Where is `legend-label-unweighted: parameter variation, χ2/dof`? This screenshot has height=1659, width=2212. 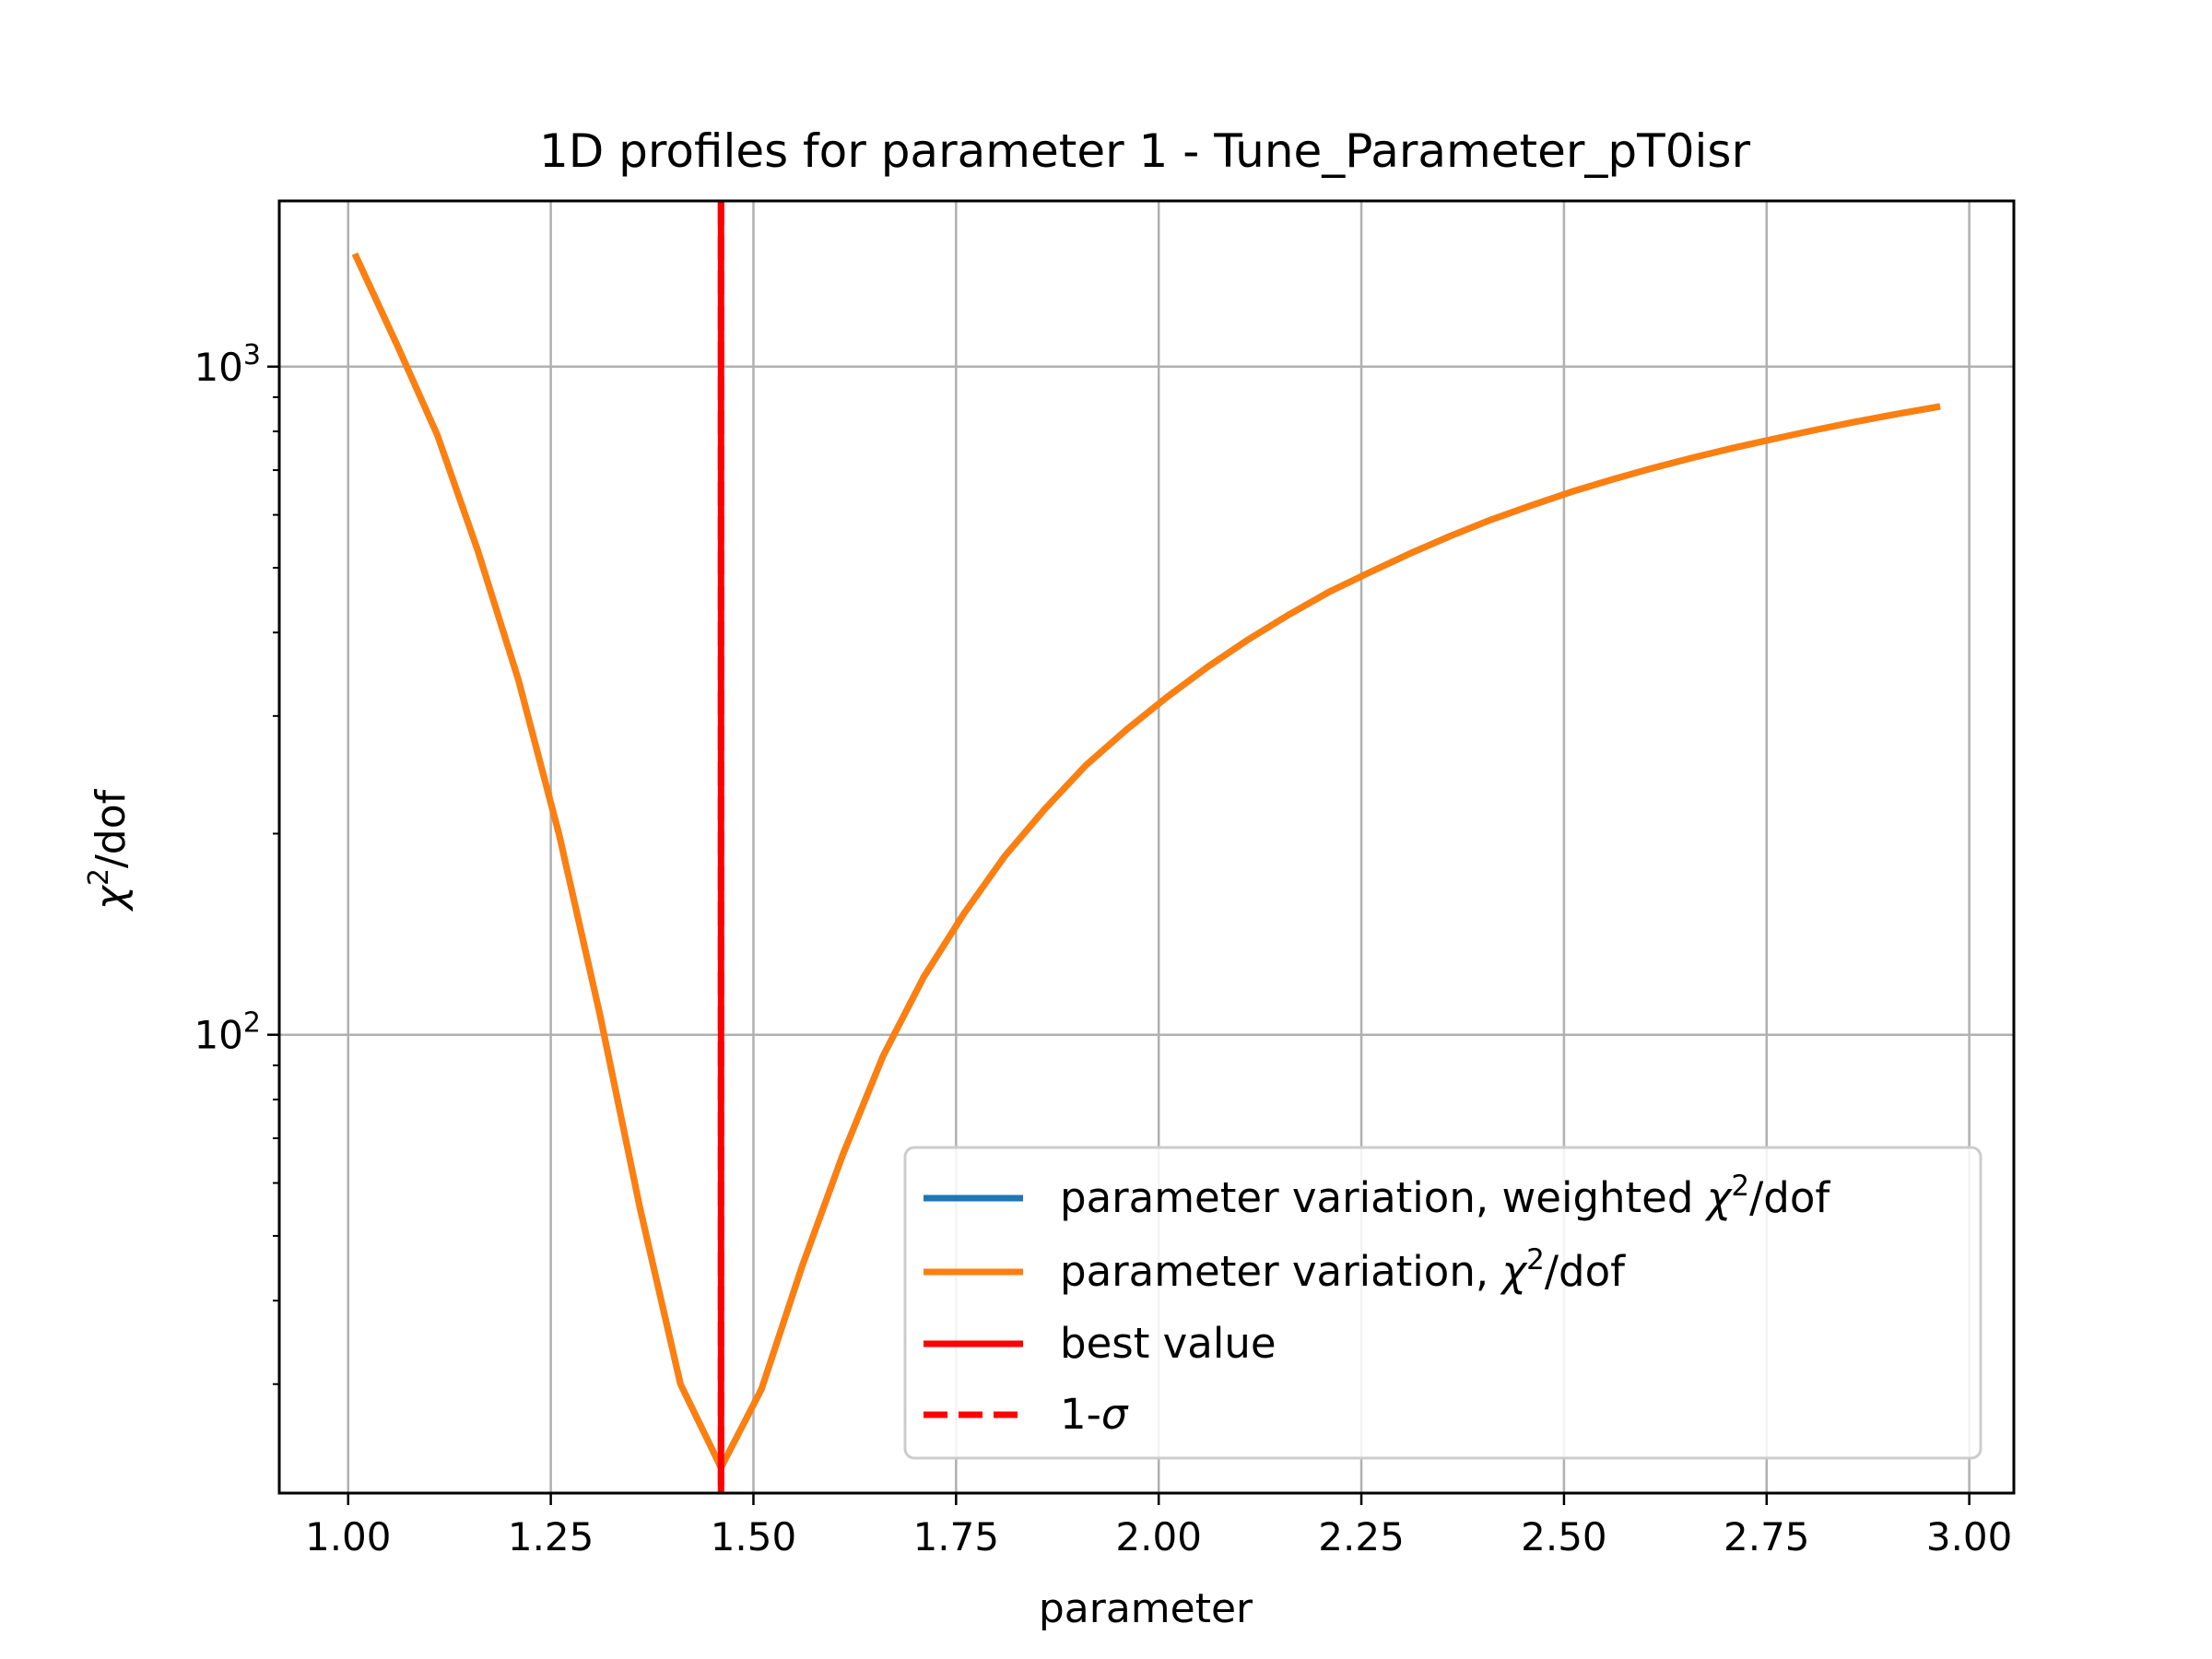 legend-label-unweighted: parameter variation, χ2/dof is located at coordinates (1343, 1269).